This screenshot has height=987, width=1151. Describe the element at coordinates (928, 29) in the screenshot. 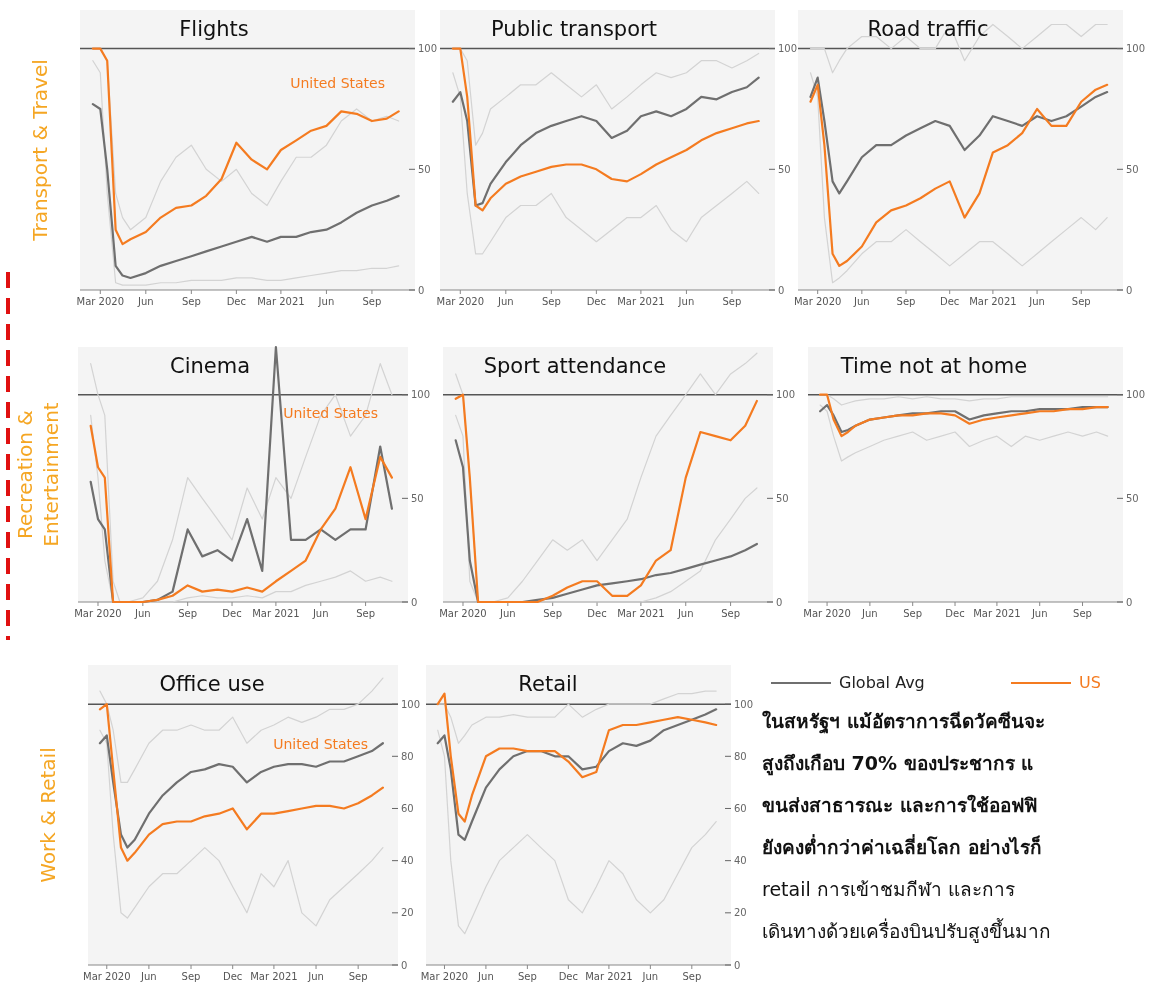

I see `chart-title: Road traffic` at that location.